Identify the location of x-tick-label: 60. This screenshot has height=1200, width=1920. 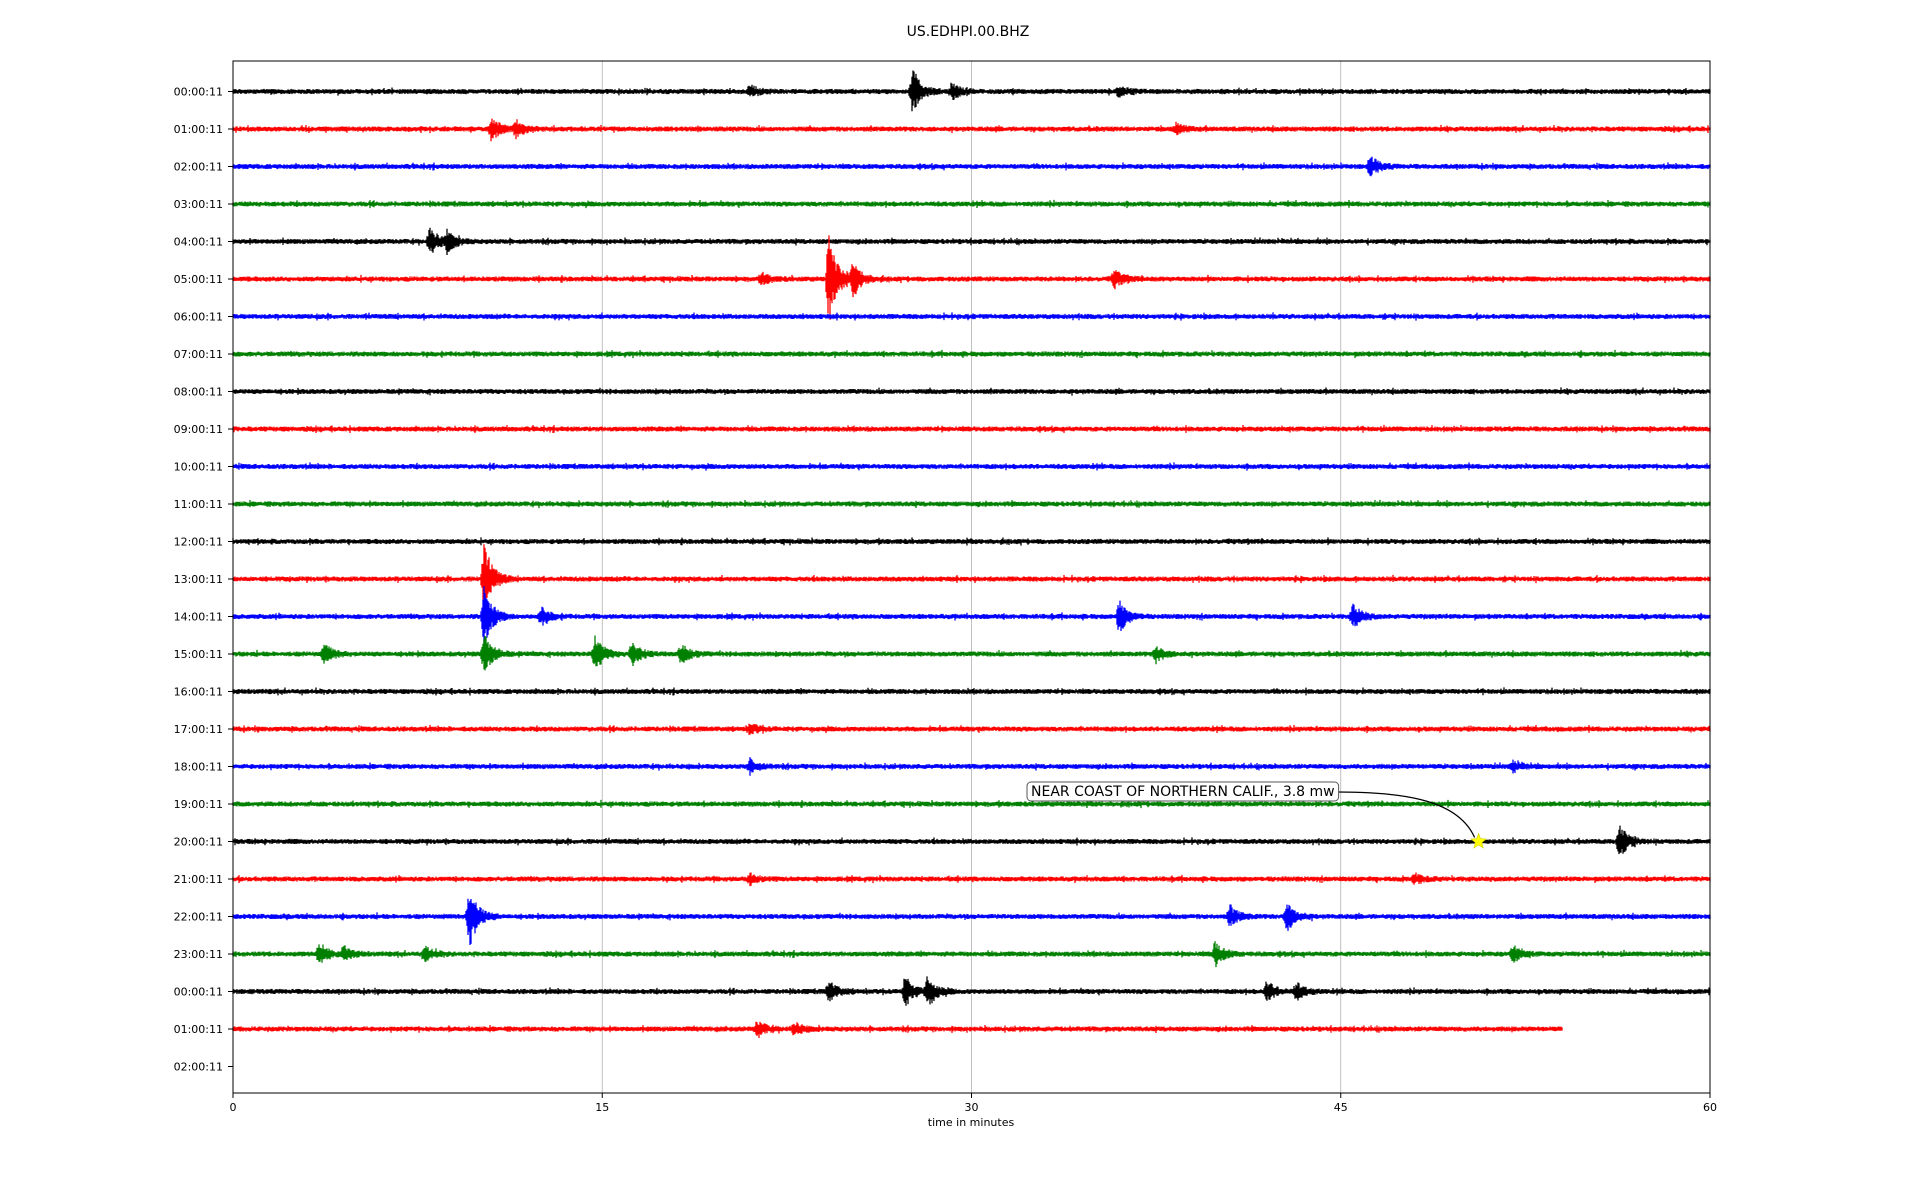
(1710, 1107).